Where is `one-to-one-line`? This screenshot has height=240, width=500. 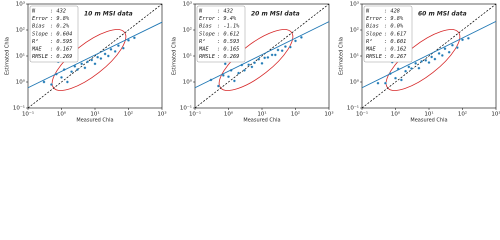
one-to-one-line is located at coordinates (95, 56).